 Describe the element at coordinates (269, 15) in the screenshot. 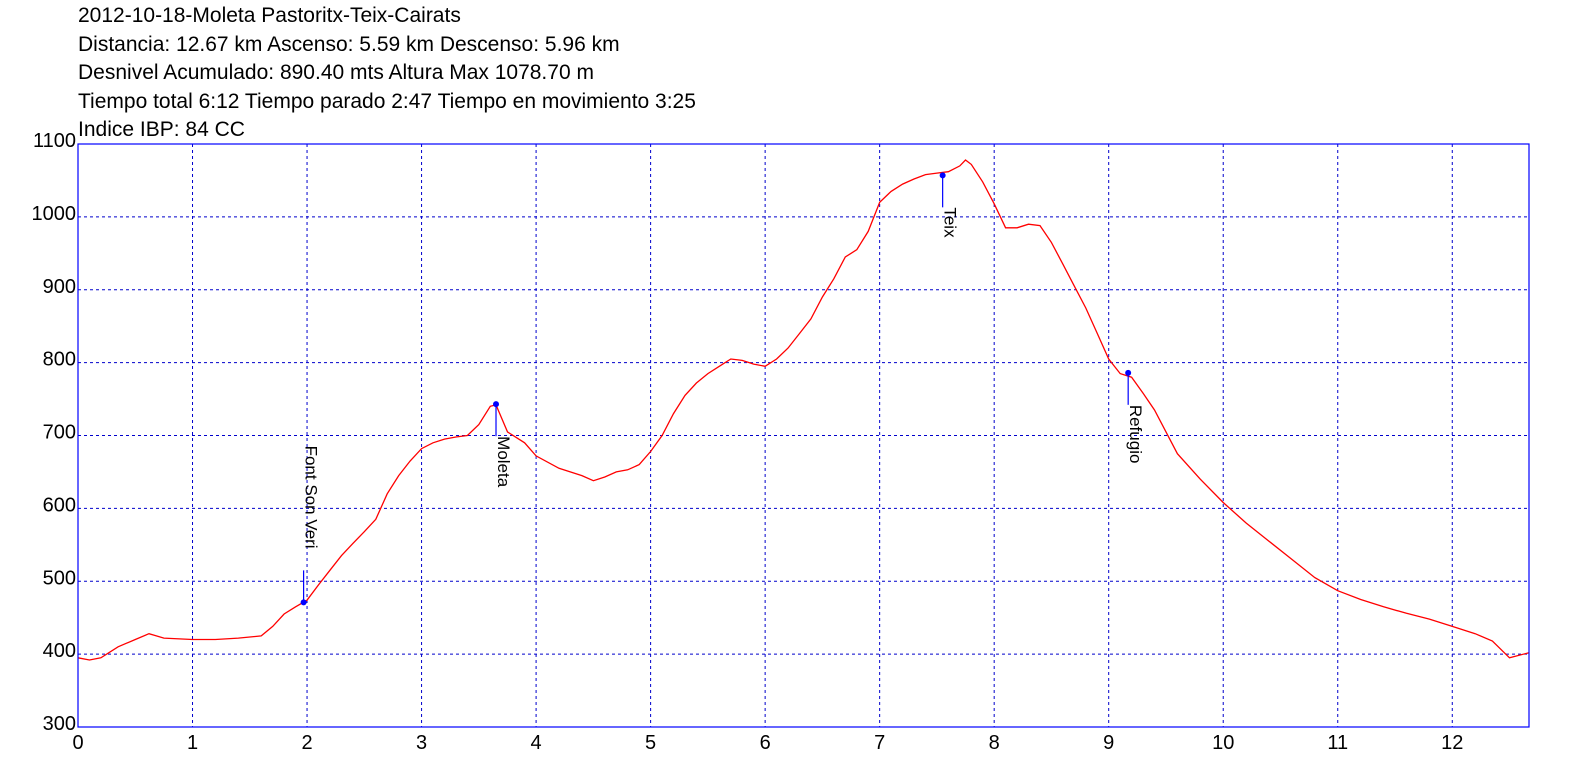

I see `track-title: 2012-10-18-Moleta Pastoritx-Teix-Cairats` at that location.